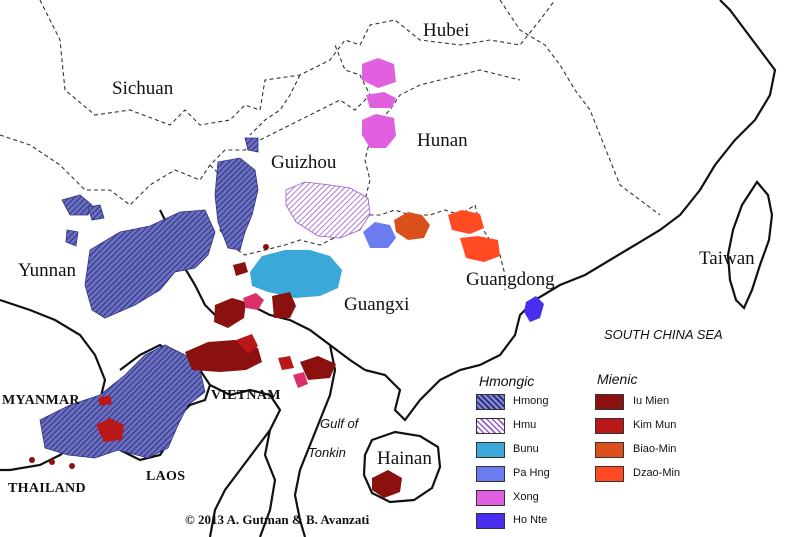 This screenshot has height=537, width=792. Describe the element at coordinates (534, 309) in the screenshot. I see `ho-nte-region` at that location.